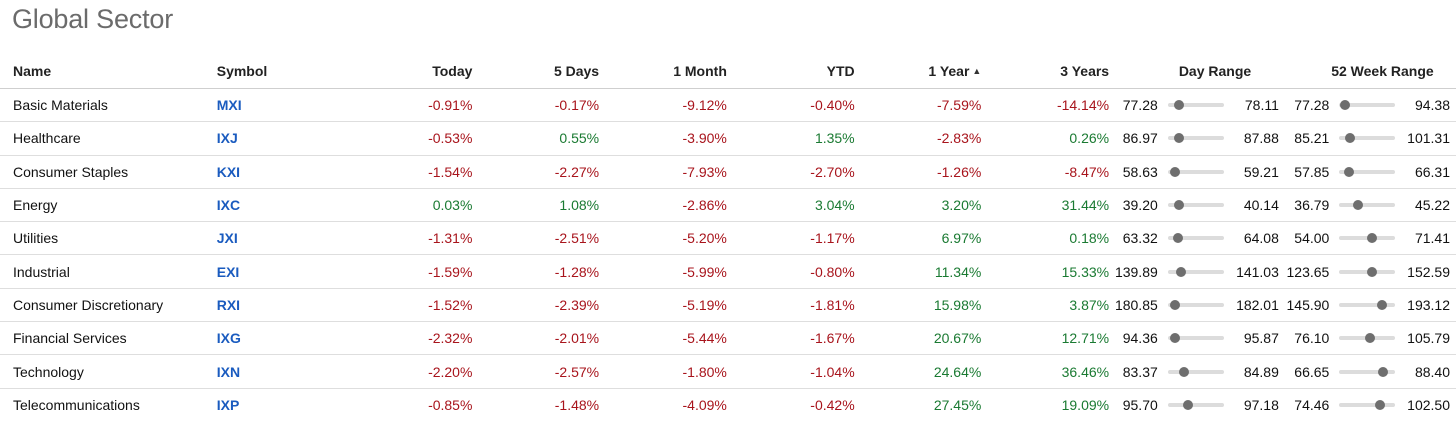  Describe the element at coordinates (790, 238) in the screenshot. I see `change-ytd: -1.17%` at that location.